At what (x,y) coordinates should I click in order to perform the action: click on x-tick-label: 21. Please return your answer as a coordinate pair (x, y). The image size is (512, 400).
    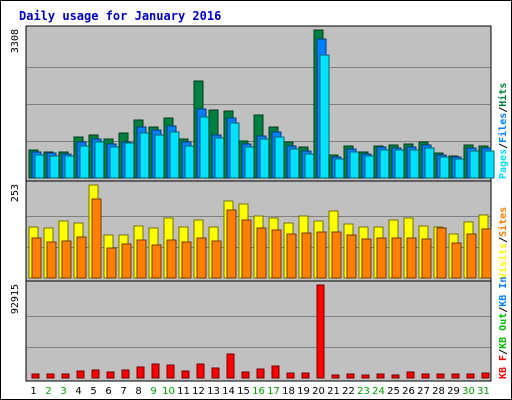
    Looking at the image, I should click on (333, 391).